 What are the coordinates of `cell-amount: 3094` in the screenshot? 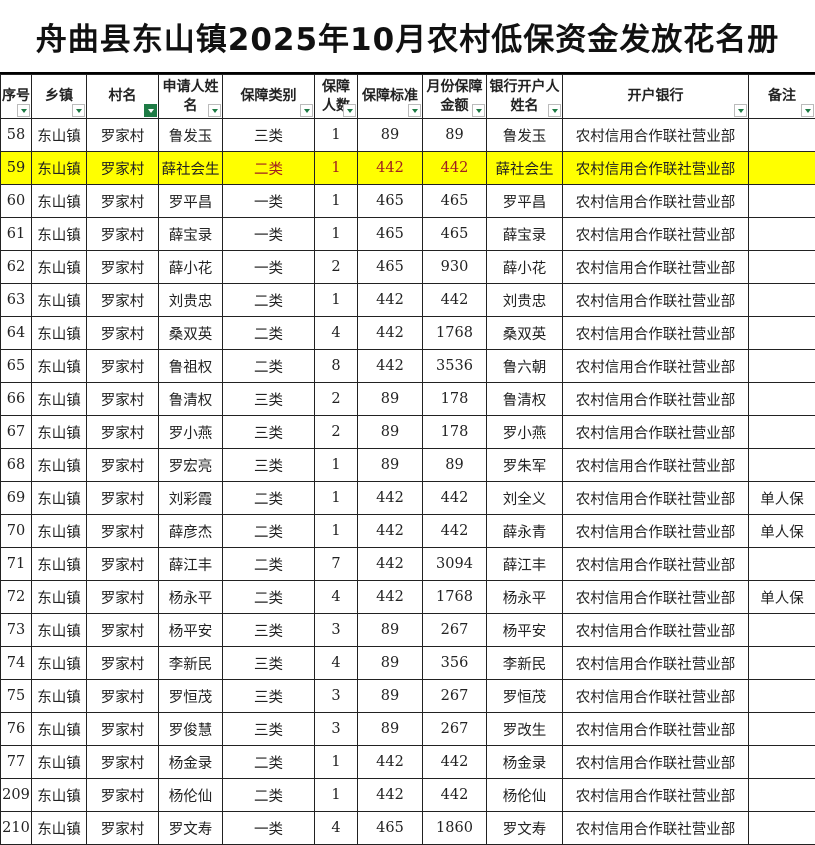 It's located at (455, 564).